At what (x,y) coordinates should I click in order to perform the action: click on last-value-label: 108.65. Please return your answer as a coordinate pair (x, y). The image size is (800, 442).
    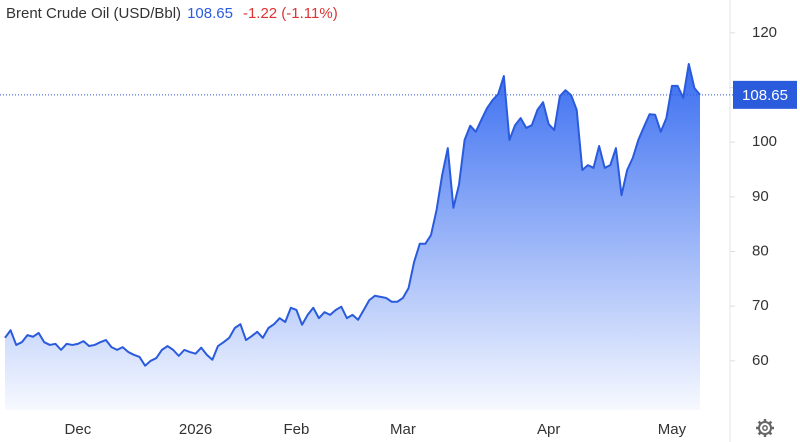
    Looking at the image, I should click on (765, 95).